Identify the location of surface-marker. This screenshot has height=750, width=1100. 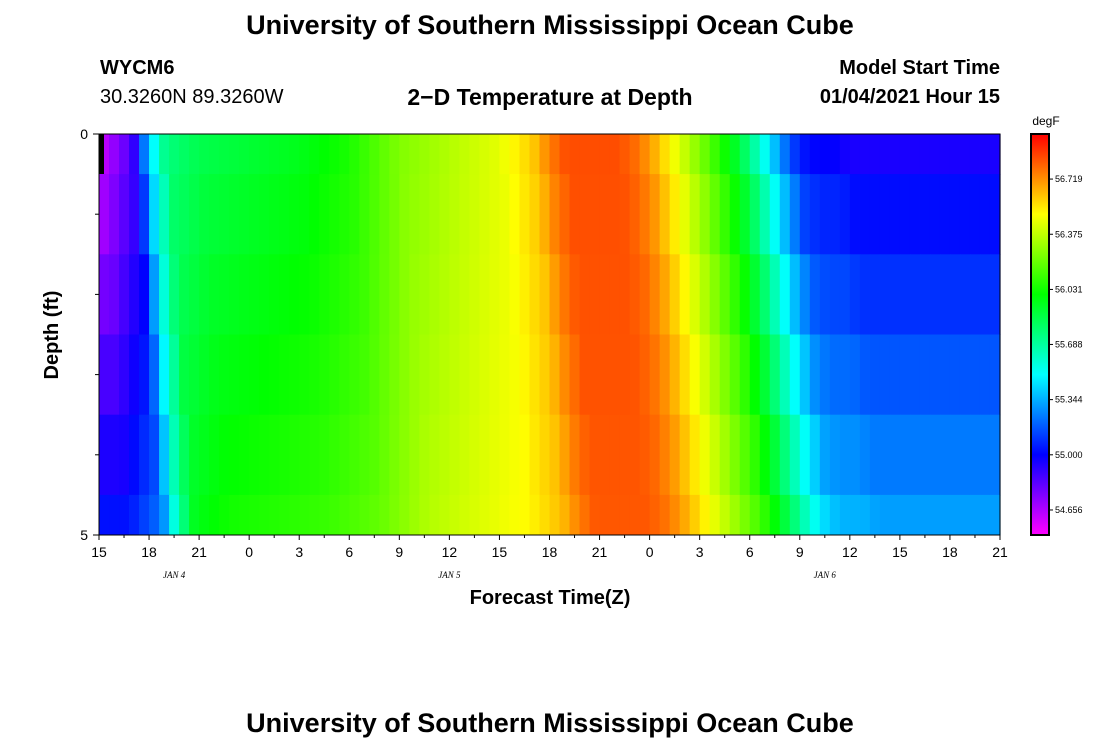
(101, 154).